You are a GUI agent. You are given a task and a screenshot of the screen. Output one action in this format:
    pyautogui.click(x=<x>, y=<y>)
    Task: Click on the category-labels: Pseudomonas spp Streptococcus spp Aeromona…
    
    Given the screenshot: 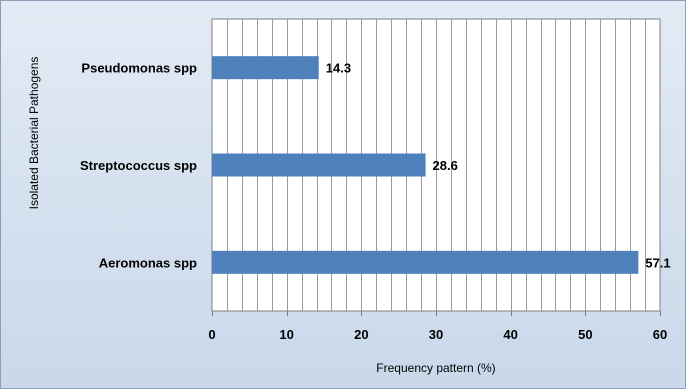 What is the action you would take?
    pyautogui.click(x=138, y=166)
    